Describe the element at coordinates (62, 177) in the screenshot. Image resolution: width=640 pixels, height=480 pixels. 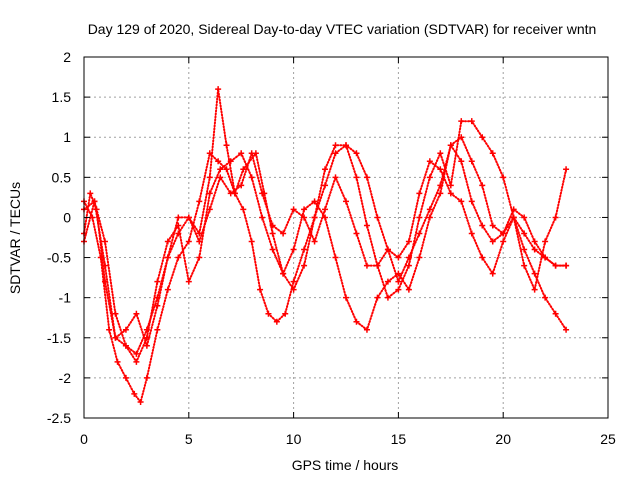
I see `y-tick-label: 0.5` at that location.